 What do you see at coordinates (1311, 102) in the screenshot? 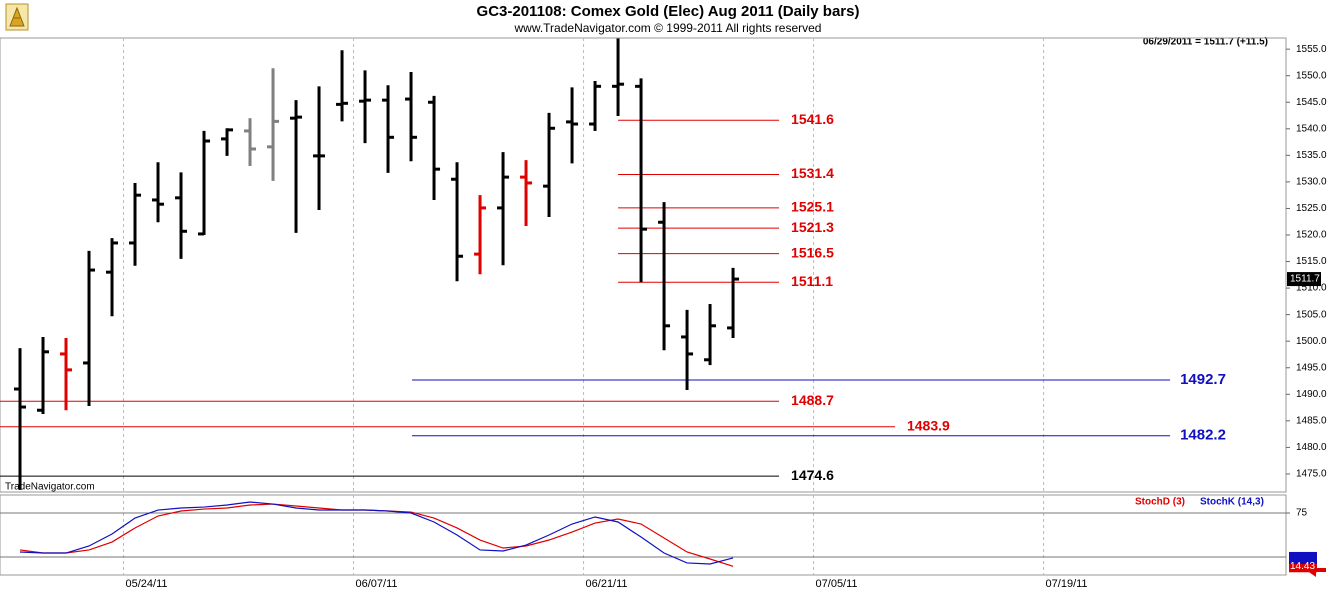
I see `y-tick-label: 1545.0` at bounding box center [1311, 102].